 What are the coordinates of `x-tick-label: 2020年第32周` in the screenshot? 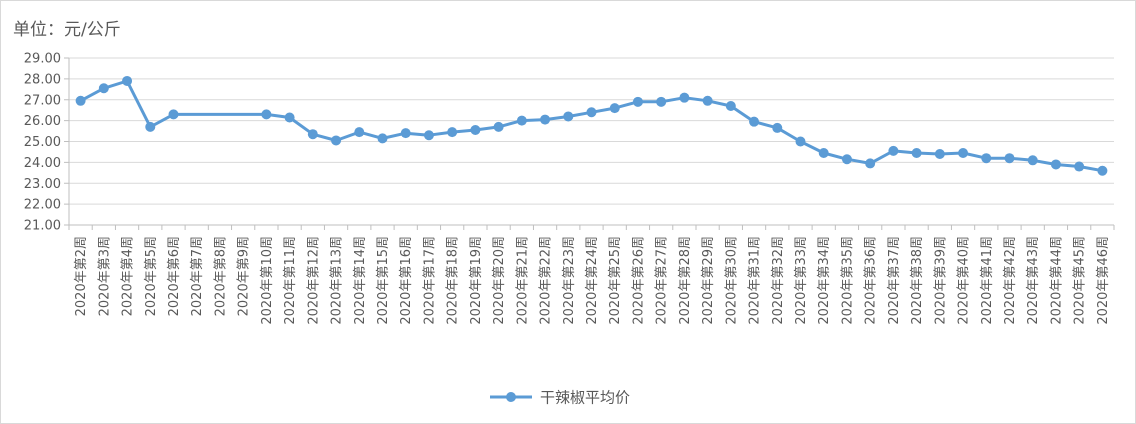 It's located at (778, 280).